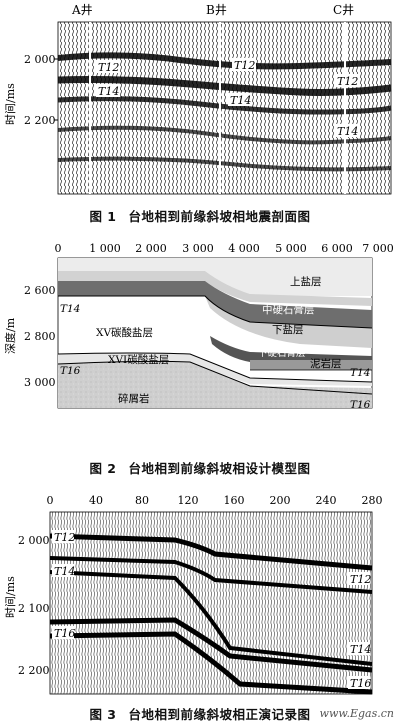  Describe the element at coordinates (280, 500) in the screenshot. I see `x-tick: 200` at that location.